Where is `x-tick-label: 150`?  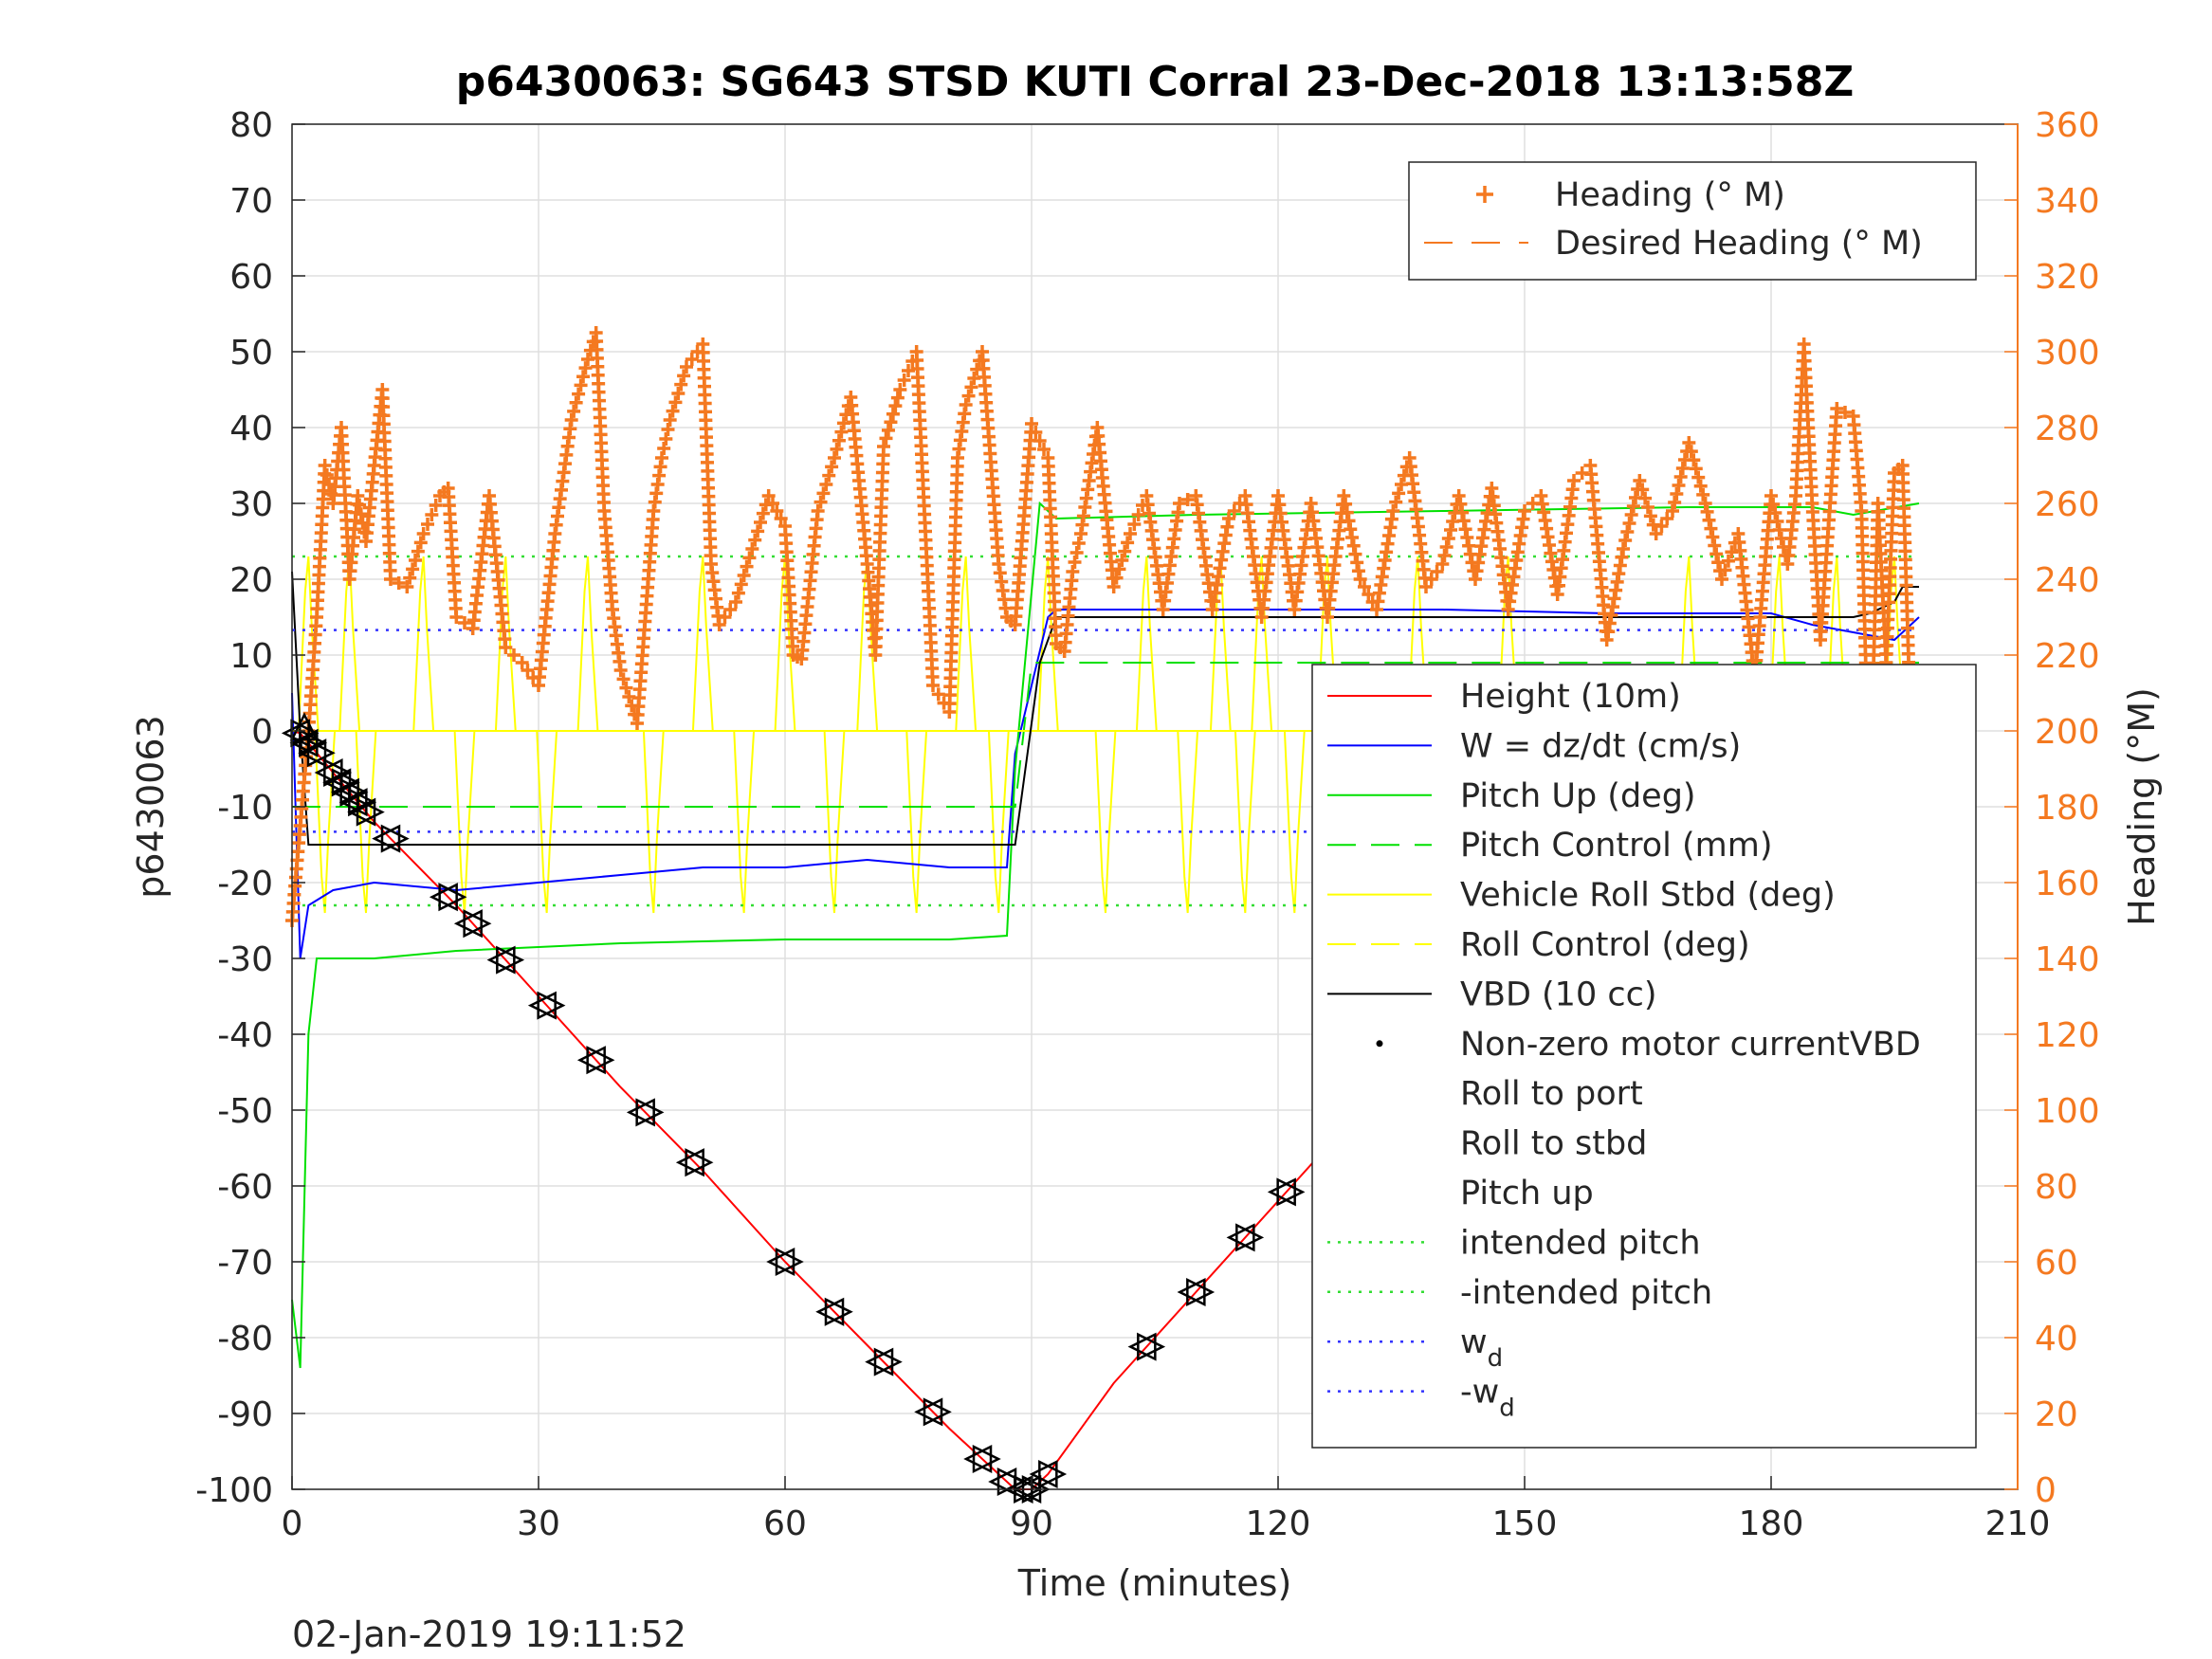
x-tick-label: 150 is located at coordinates (1525, 1523).